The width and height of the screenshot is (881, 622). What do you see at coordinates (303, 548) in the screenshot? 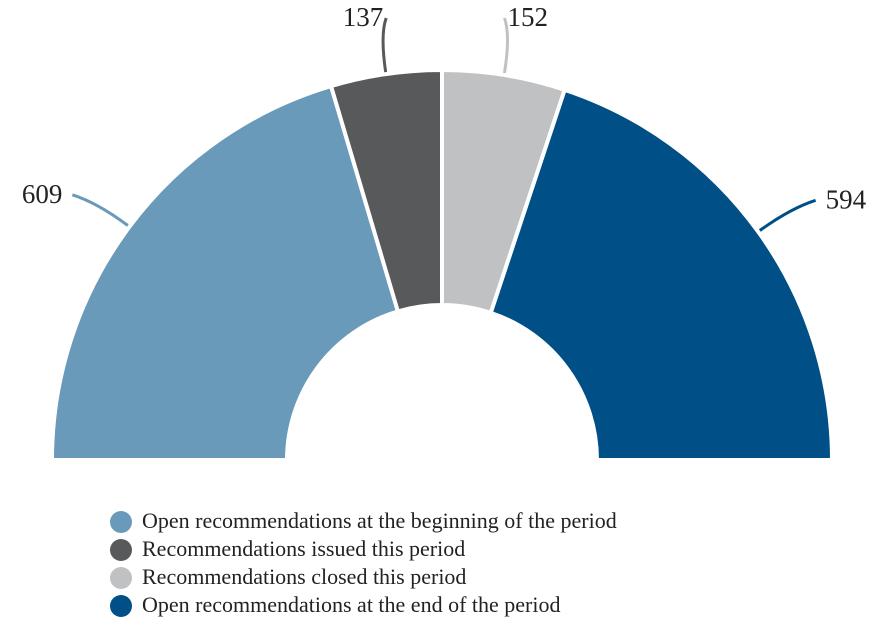
I see `legend-label: Recommendations issued this period` at bounding box center [303, 548].